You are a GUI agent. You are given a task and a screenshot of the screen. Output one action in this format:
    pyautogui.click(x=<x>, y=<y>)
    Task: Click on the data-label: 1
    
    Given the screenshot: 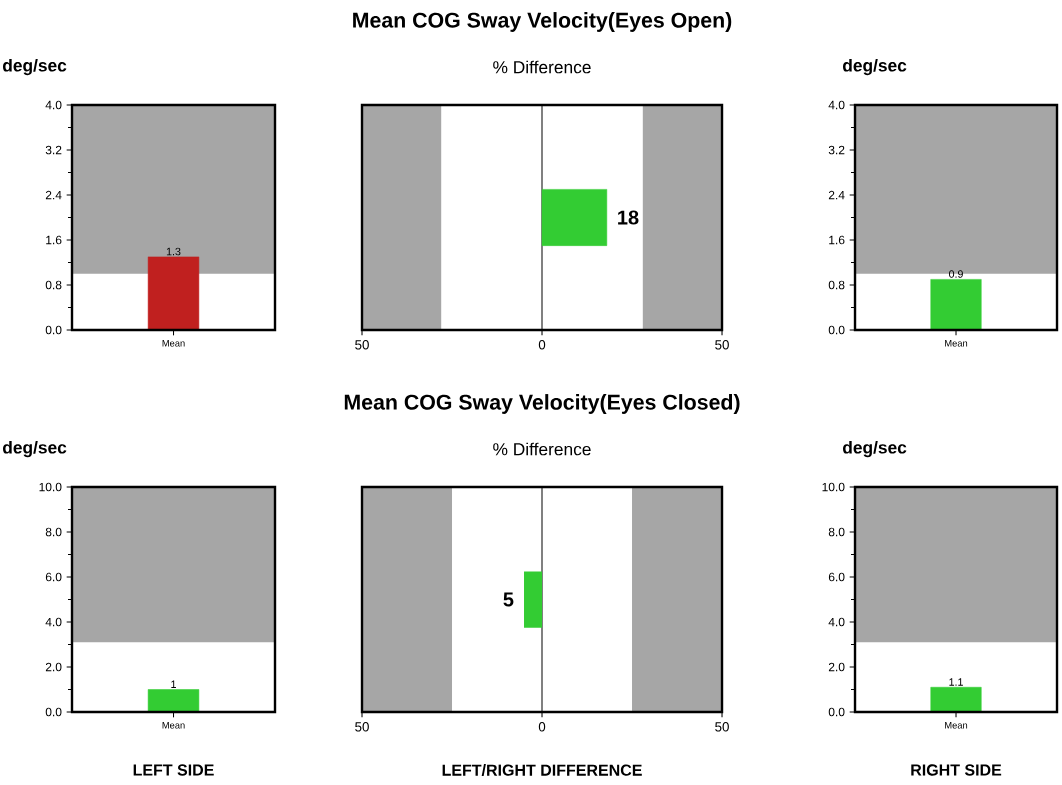 What is the action you would take?
    pyautogui.click(x=173, y=684)
    